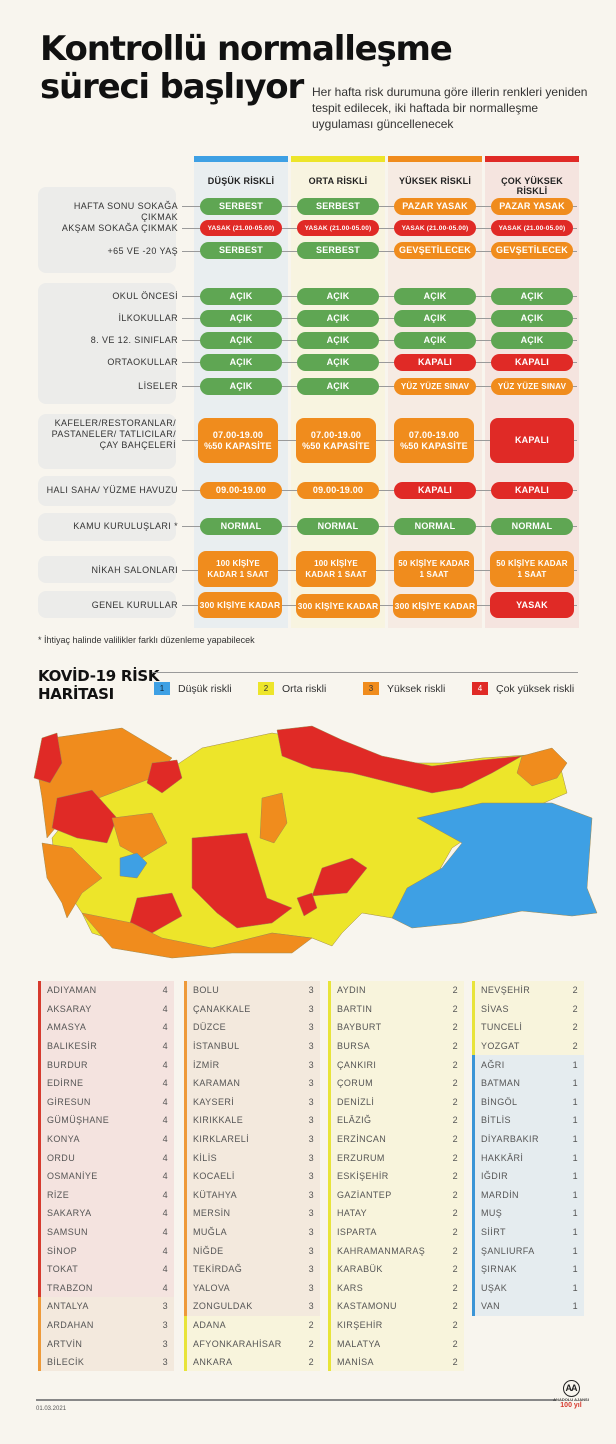 Image resolution: width=616 pixels, height=1444 pixels. I want to click on province-row: HATAY 2, so click(396, 1213).